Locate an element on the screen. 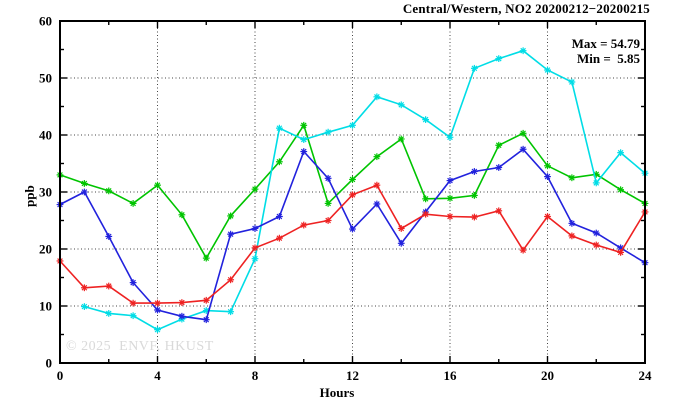 The image size is (674, 409). chart-title: Central/Western, NO2 20200212−20200215 is located at coordinates (526, 8).